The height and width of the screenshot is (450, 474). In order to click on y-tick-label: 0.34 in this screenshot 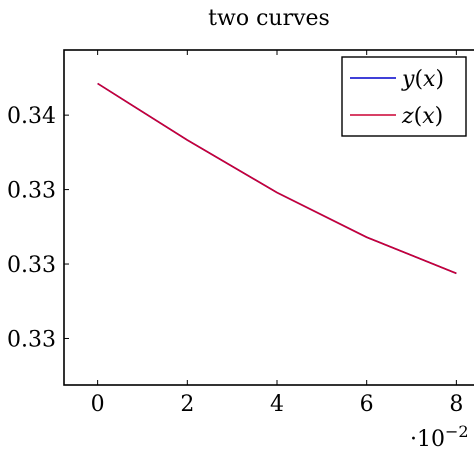, I will do `click(31, 116)`.